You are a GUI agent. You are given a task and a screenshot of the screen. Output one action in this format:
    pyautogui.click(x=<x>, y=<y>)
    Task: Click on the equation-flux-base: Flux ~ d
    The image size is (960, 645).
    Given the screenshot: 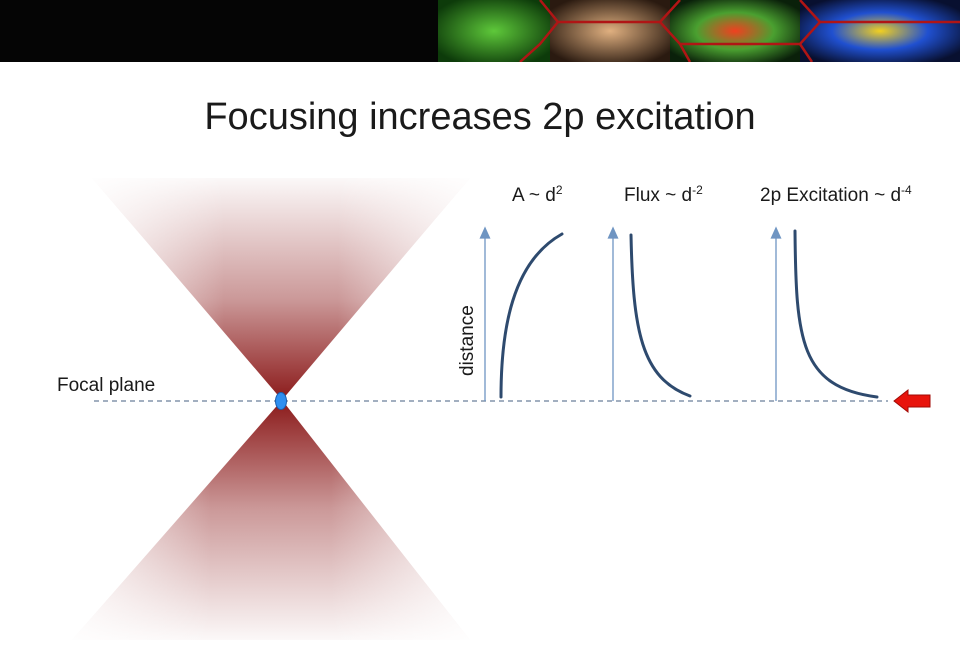 What is the action you would take?
    pyautogui.click(x=658, y=195)
    